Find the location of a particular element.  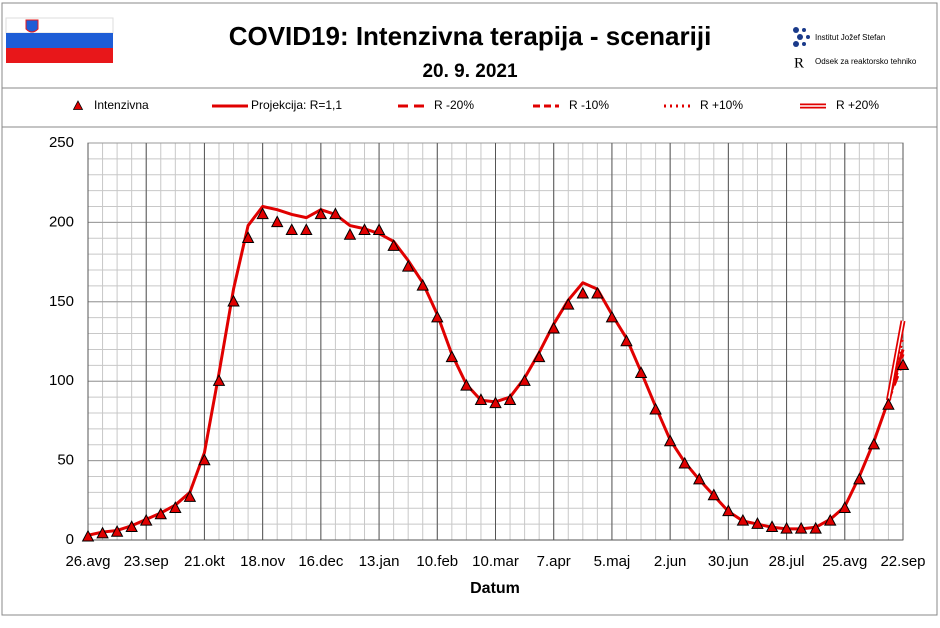

x-tick-label: 25.avg is located at coordinates (844, 561).